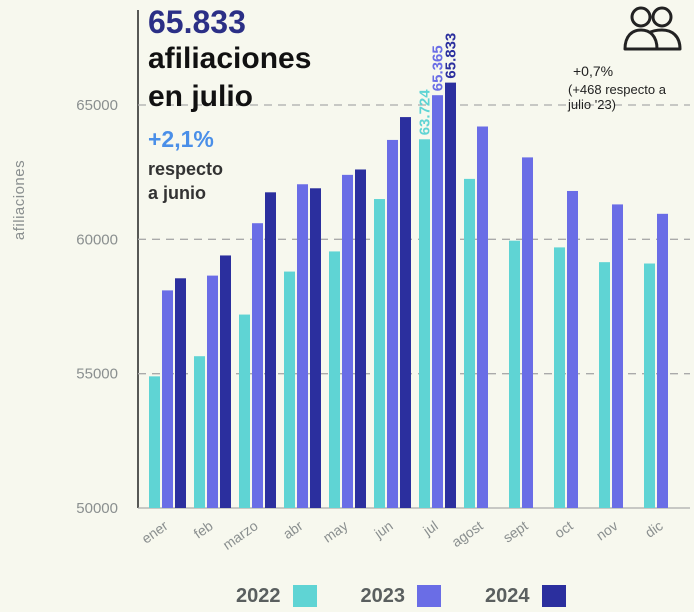 Image resolution: width=694 pixels, height=612 pixels. Describe the element at coordinates (203, 529) in the screenshot. I see `x-tick-label: feb` at that location.